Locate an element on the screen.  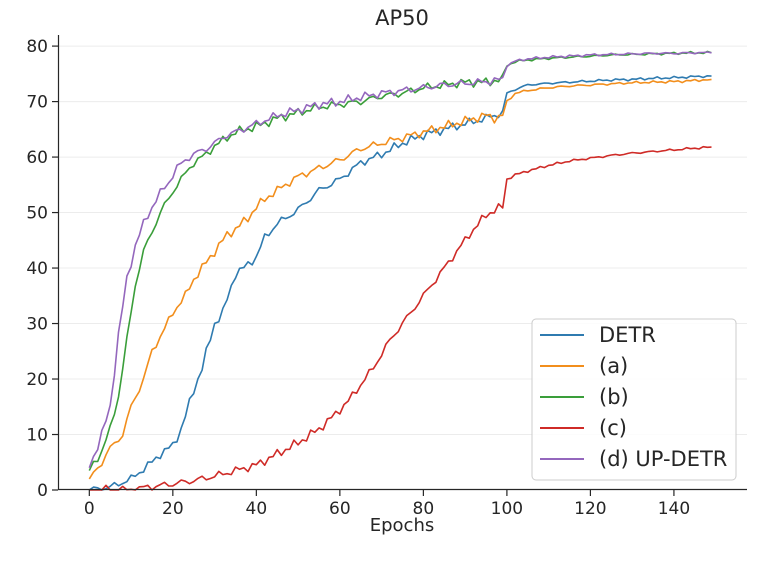
x-tick-label-6: 120 is located at coordinates (590, 509).